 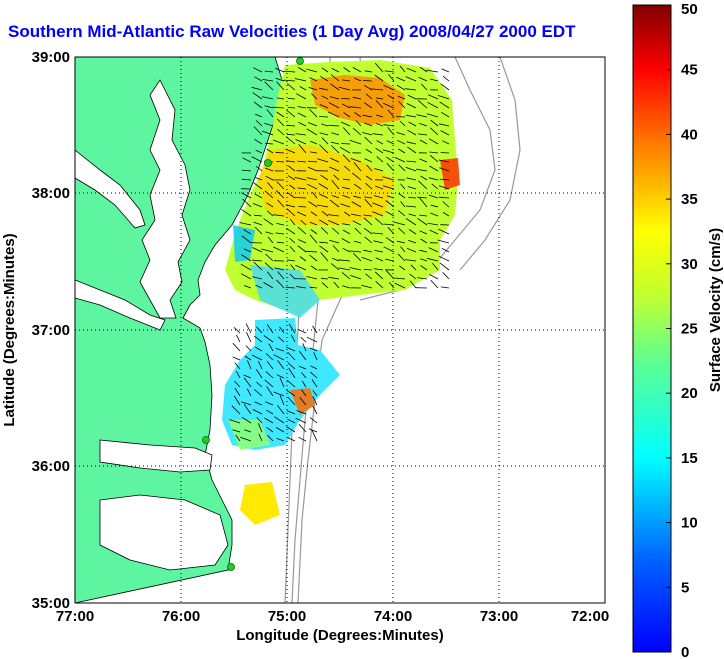 What do you see at coordinates (450, 174) in the screenshot?
I see `eastern-hotspot` at bounding box center [450, 174].